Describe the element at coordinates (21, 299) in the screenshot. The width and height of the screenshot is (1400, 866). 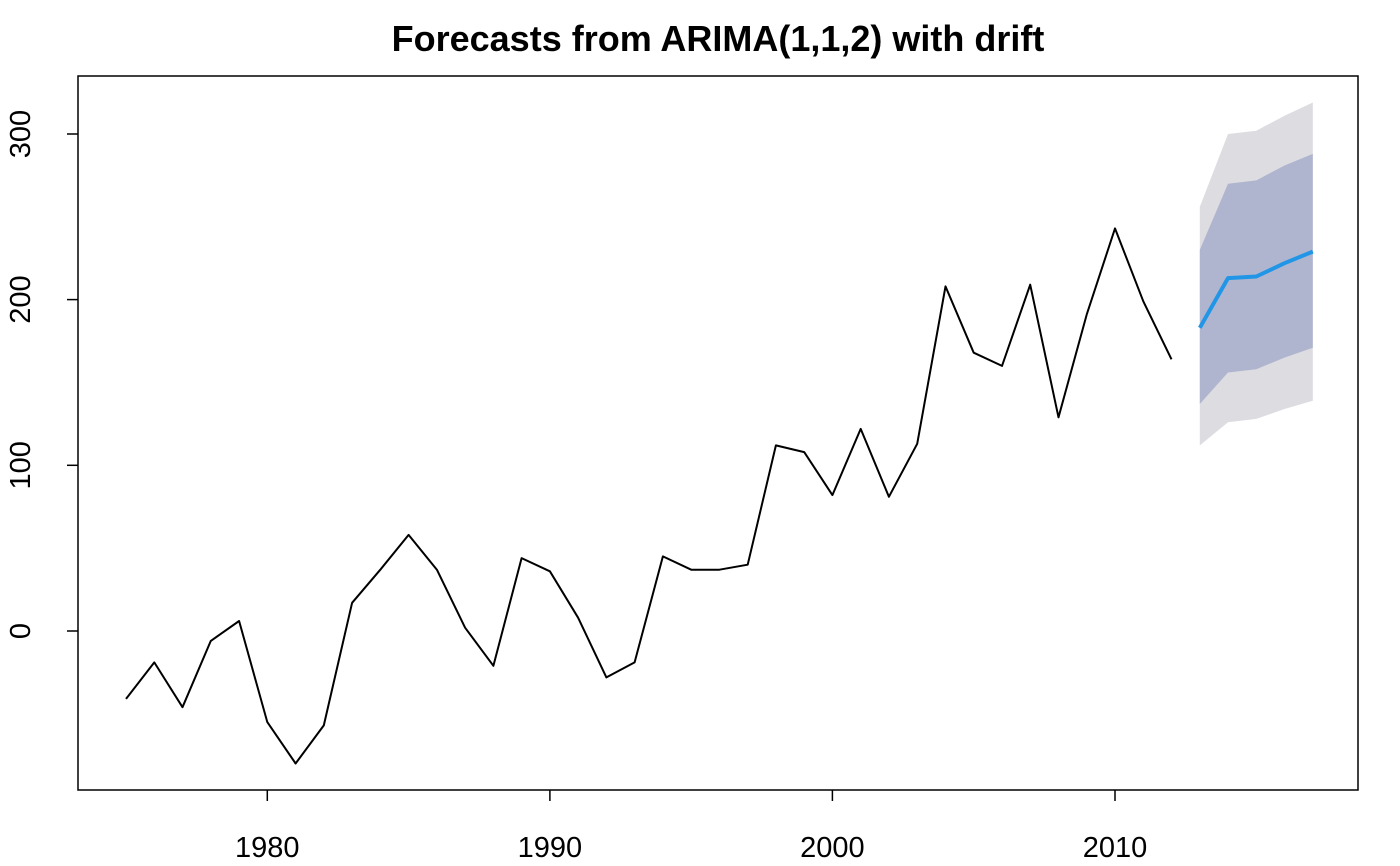
I see `y-tick-label: 200` at that location.